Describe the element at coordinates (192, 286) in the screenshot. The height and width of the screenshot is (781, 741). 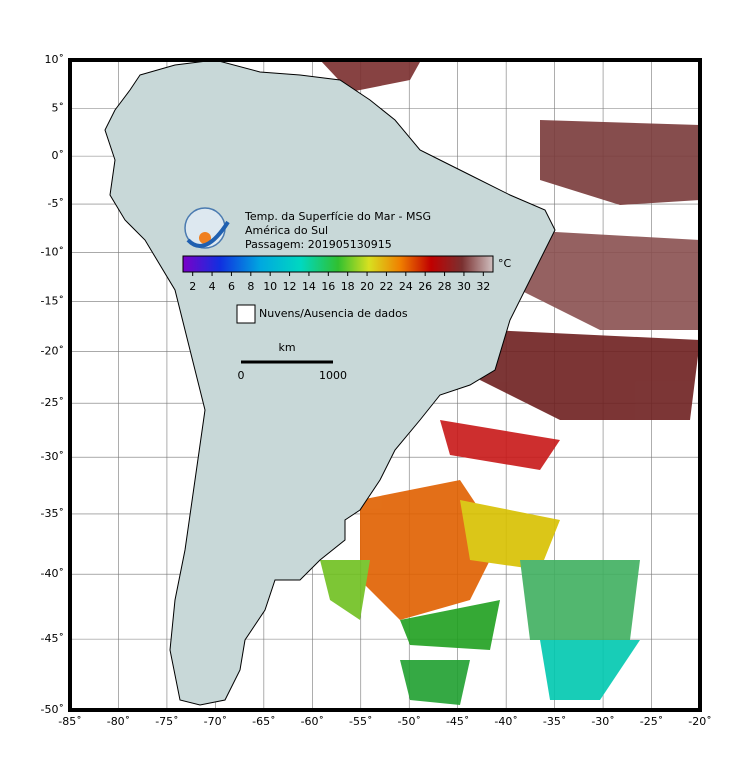
I see `colorbar-tick-label: 2` at that location.